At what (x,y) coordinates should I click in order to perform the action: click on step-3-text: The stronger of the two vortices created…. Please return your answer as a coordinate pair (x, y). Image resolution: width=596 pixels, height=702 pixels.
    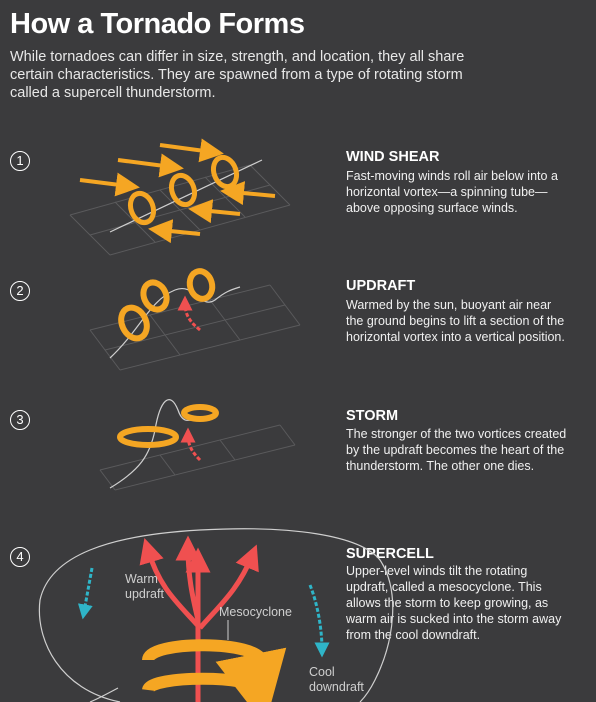
    Looking at the image, I should click on (456, 450).